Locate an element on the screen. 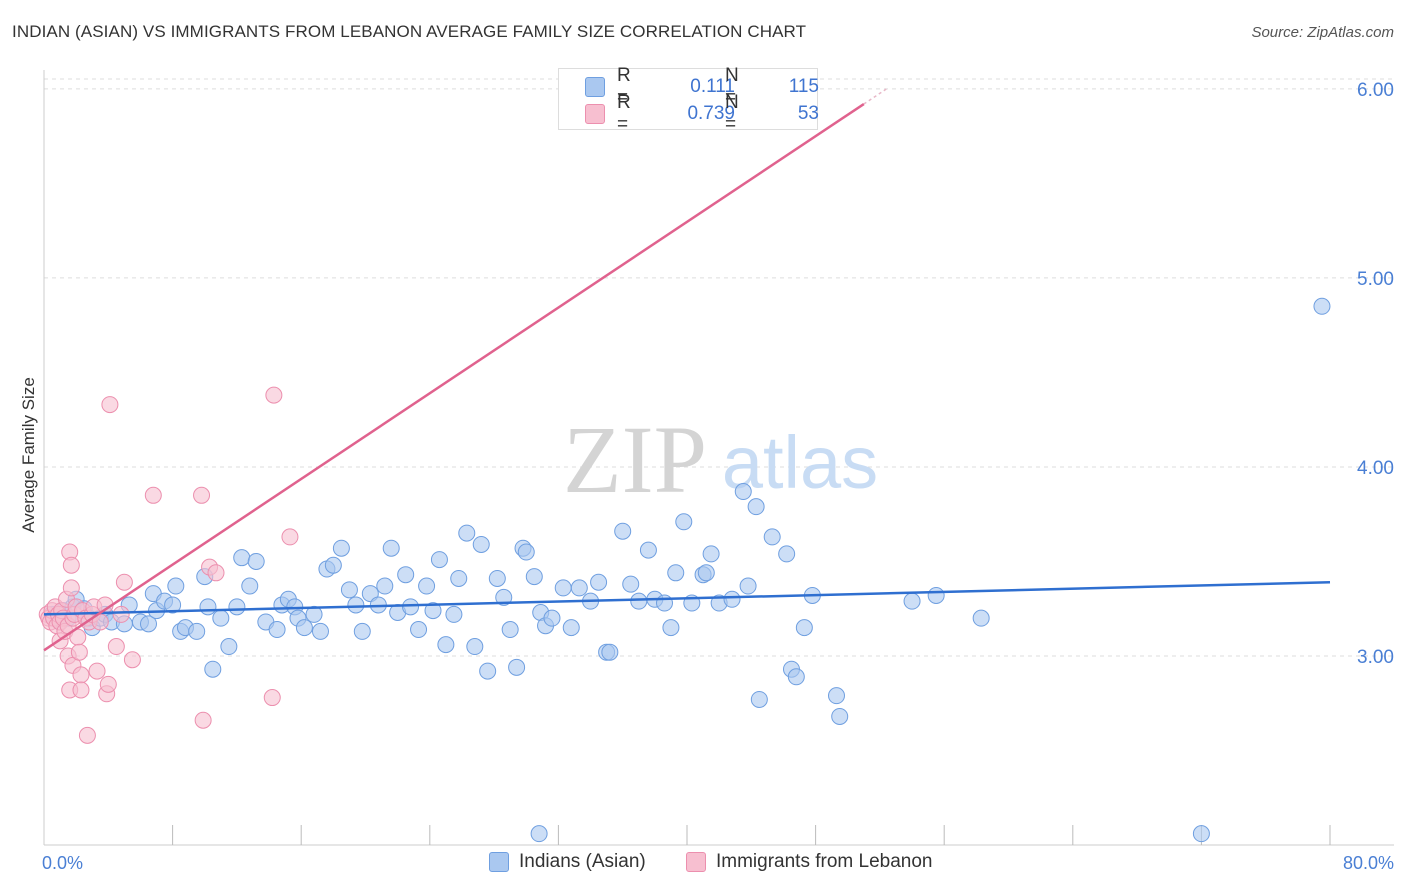 The image size is (1406, 892). y-tick-label: 6.00 is located at coordinates (1375, 90).